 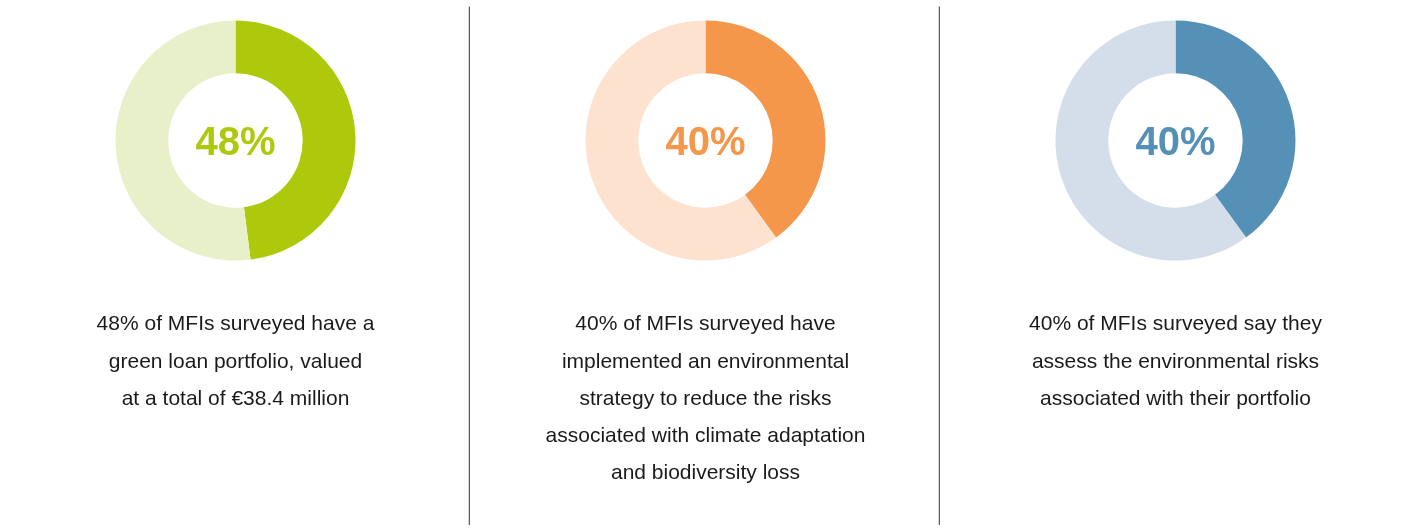 I want to click on text: strategy to reduce the risks, so click(x=705, y=397).